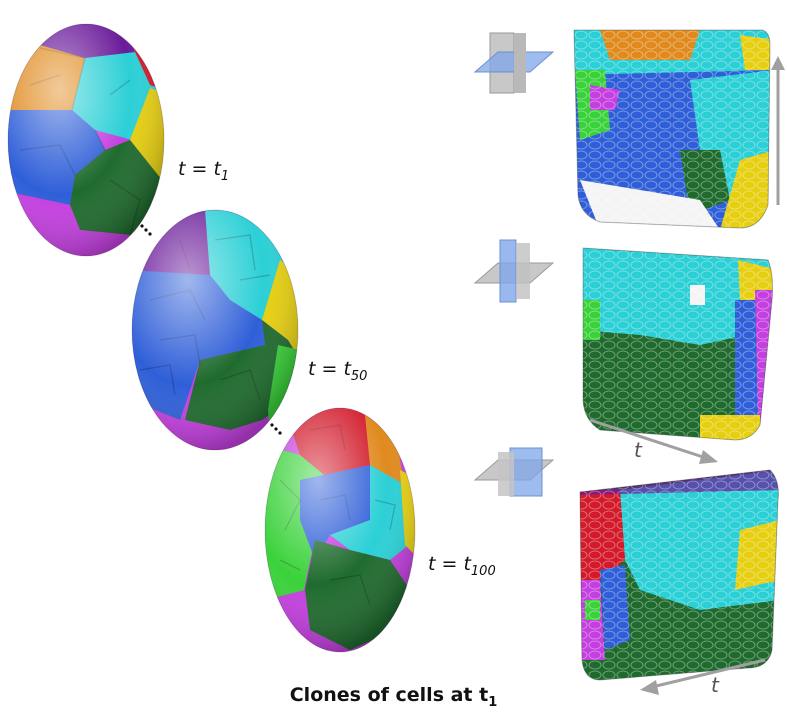 The height and width of the screenshot is (713, 787). I want to click on time-label-t100: t = t100, so click(462, 566).